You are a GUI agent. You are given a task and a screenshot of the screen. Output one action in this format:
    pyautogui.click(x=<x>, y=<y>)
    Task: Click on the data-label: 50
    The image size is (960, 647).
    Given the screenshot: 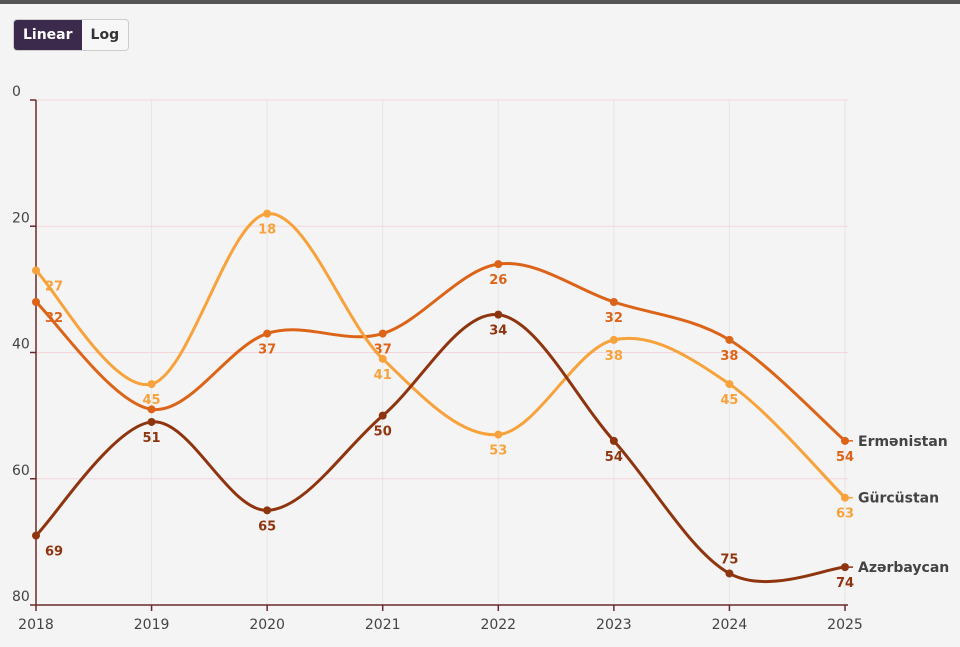 What is the action you would take?
    pyautogui.click(x=383, y=432)
    